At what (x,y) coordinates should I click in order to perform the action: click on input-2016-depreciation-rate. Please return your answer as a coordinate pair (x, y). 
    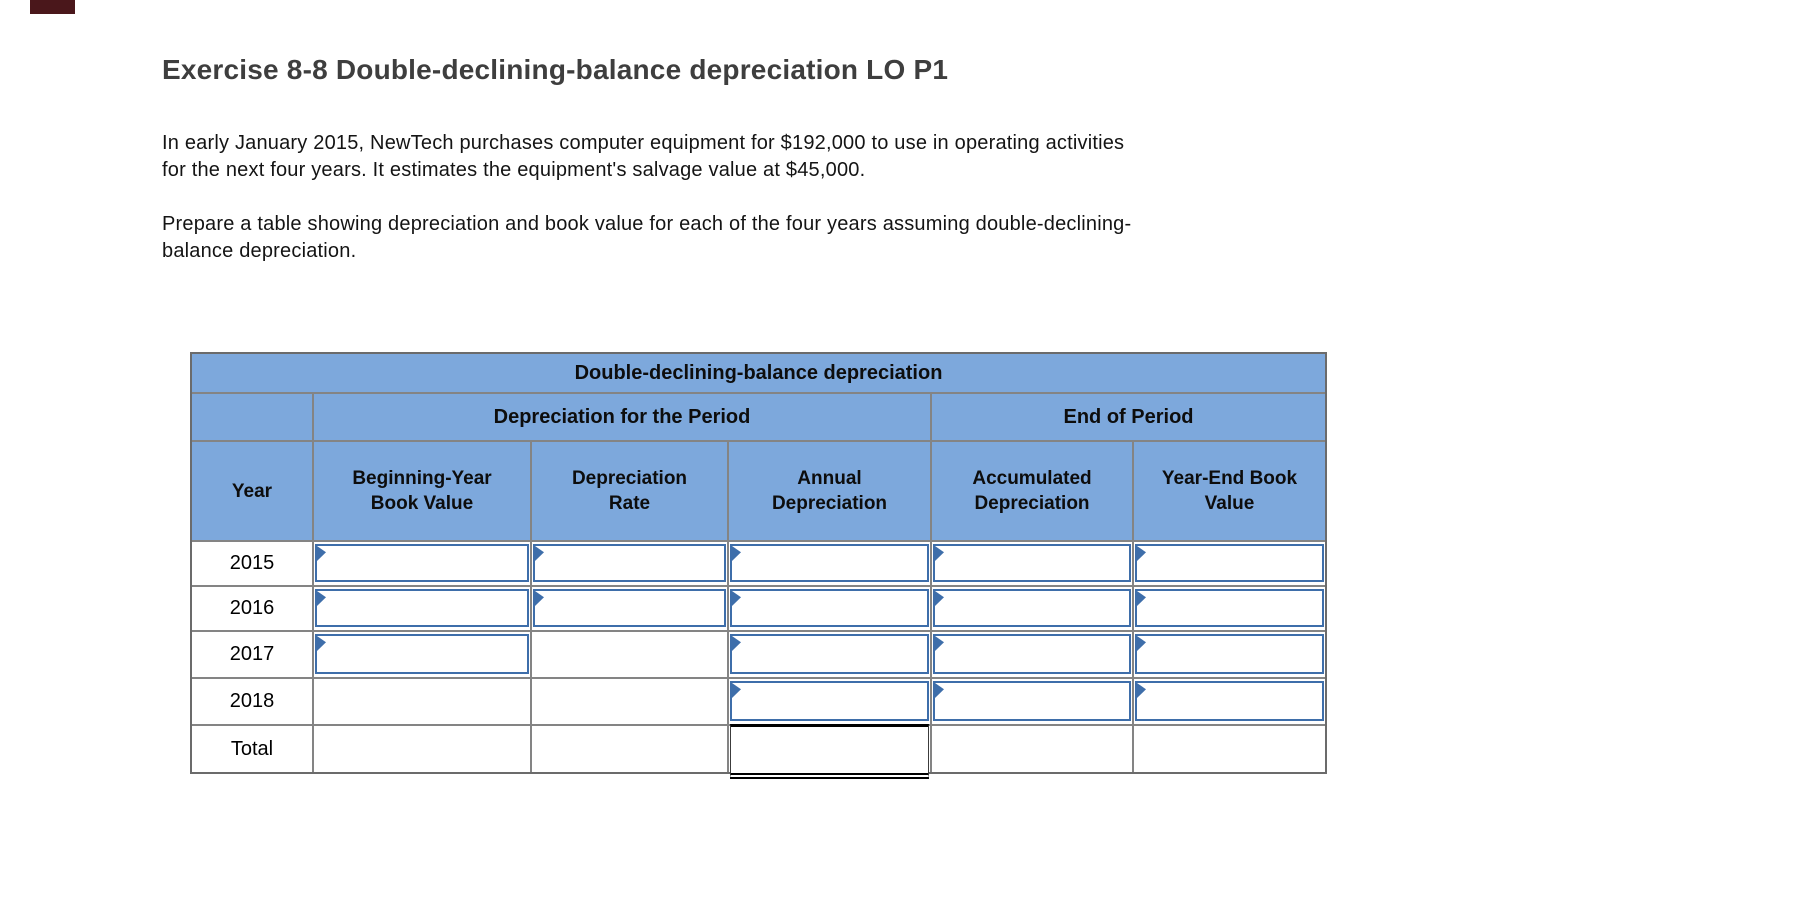
    Looking at the image, I should click on (629, 608).